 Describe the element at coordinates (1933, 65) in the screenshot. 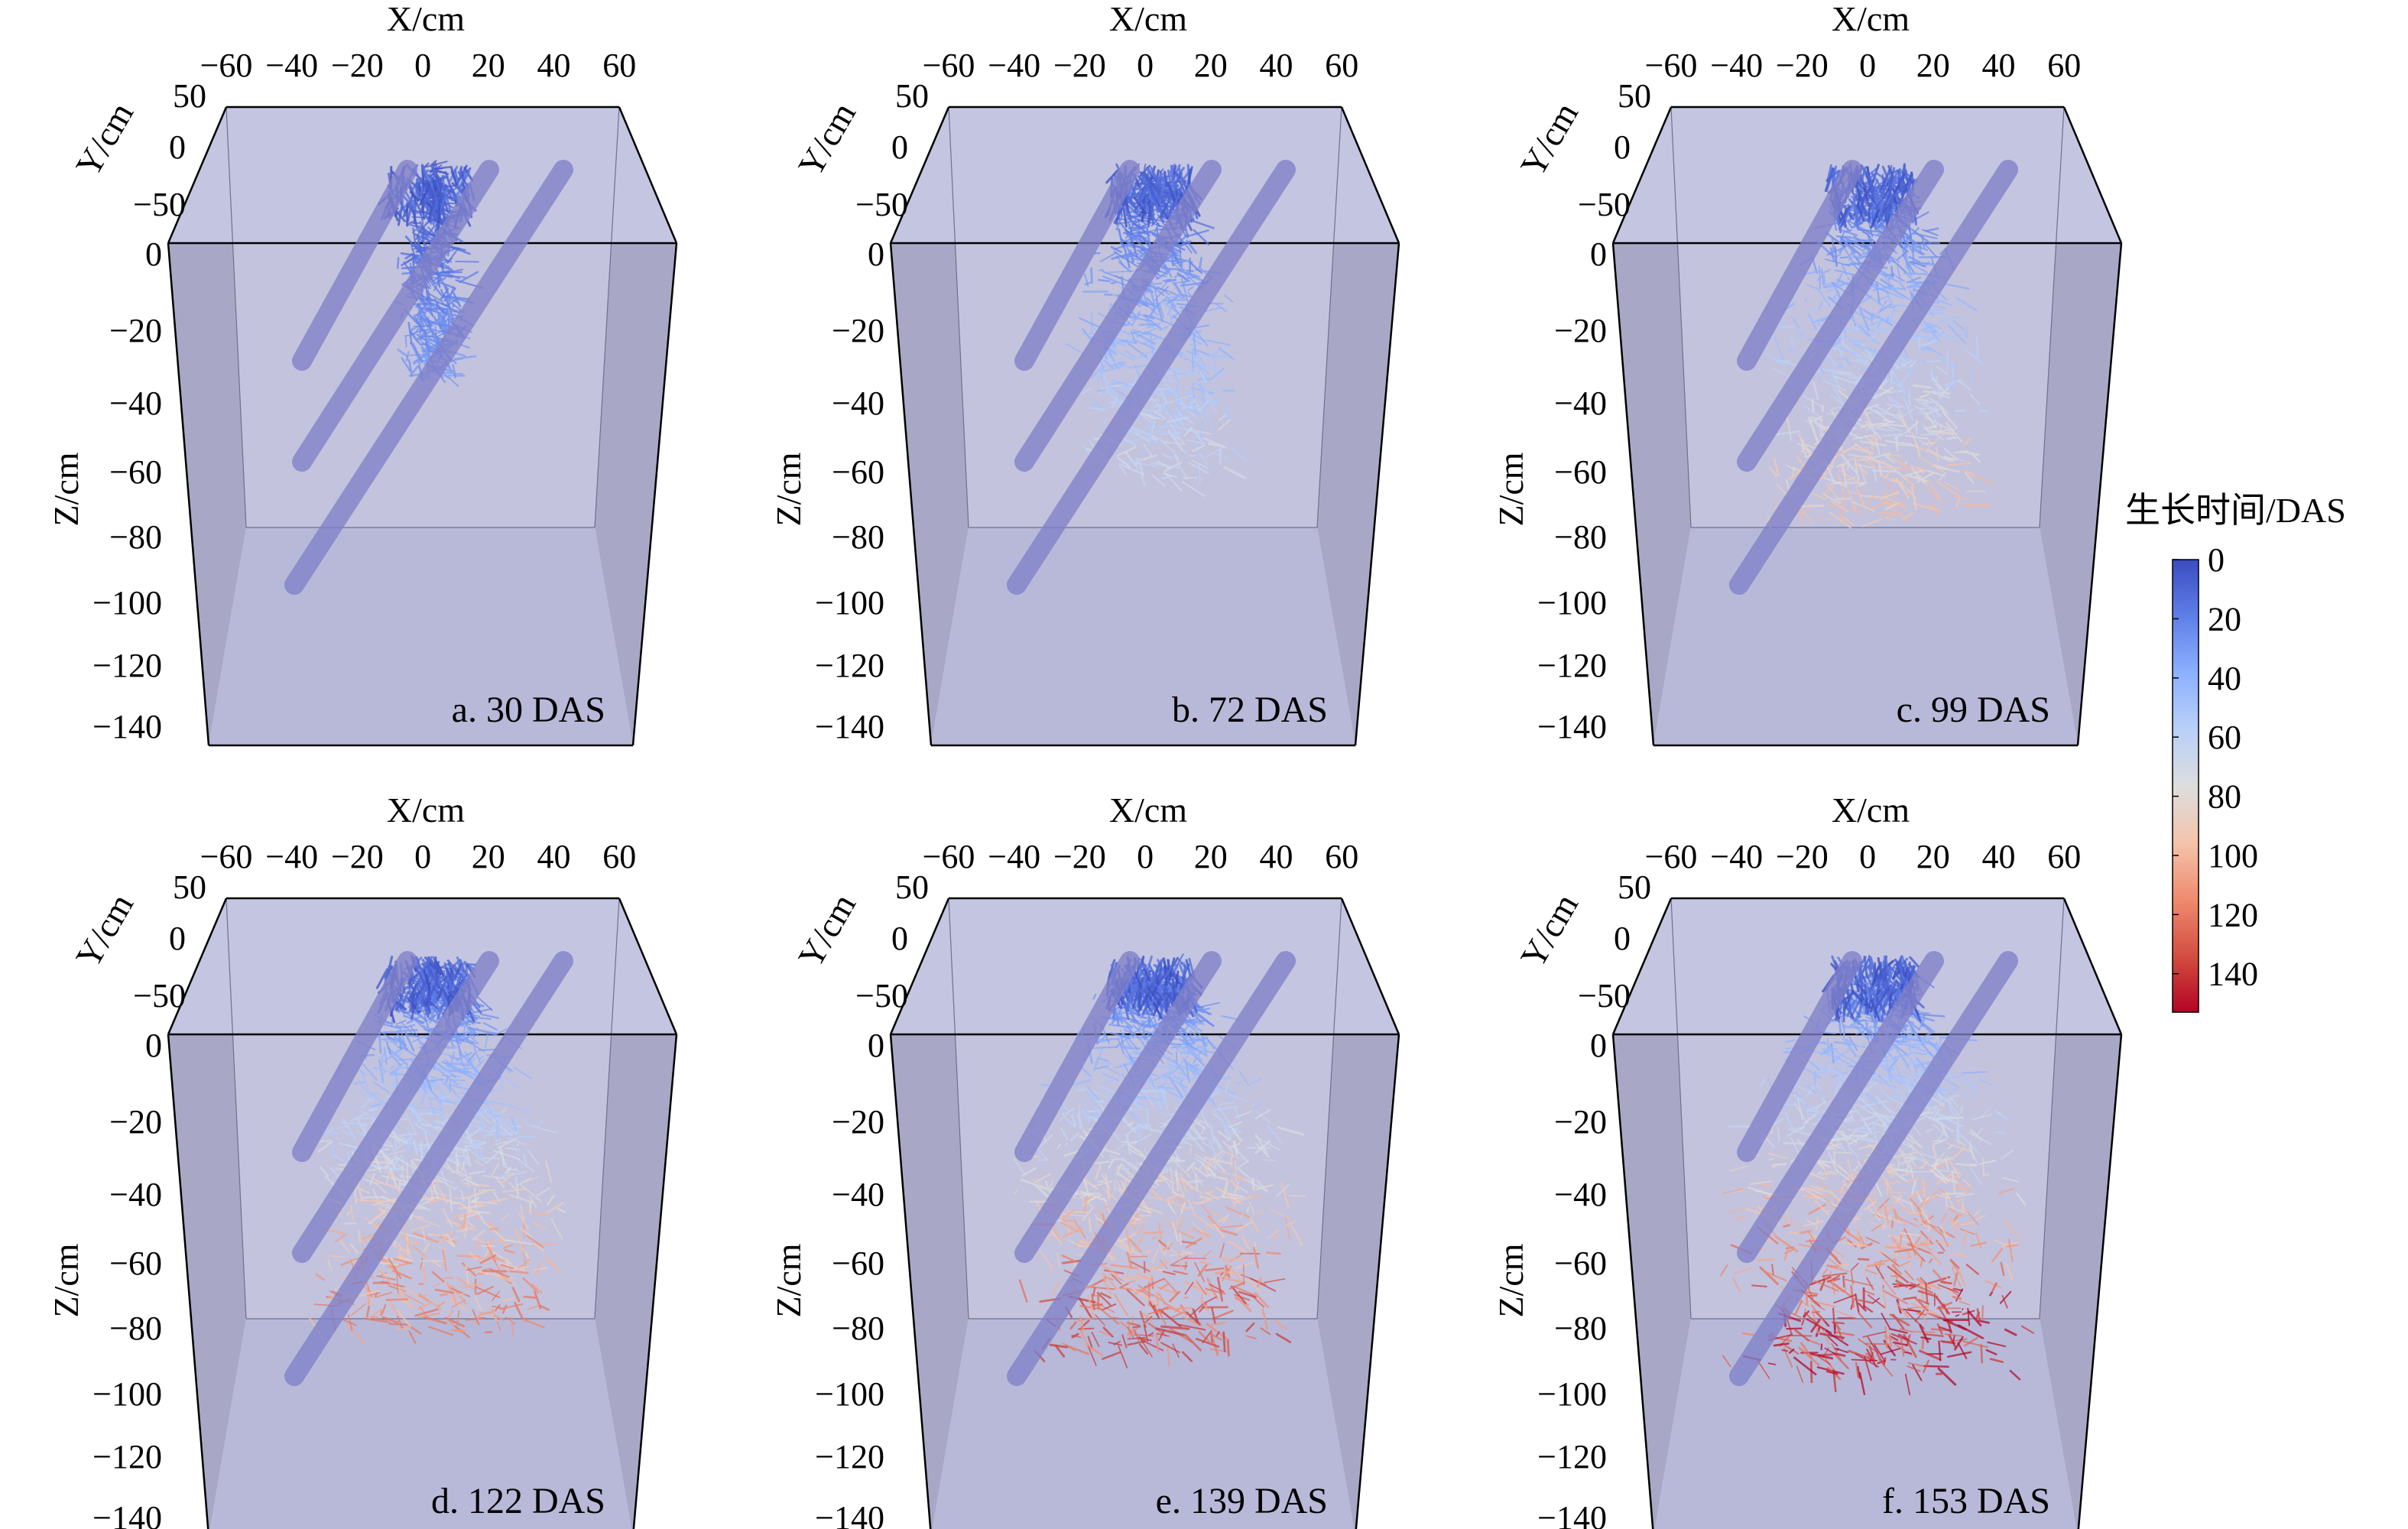

I see `x-tick-label: 20` at that location.